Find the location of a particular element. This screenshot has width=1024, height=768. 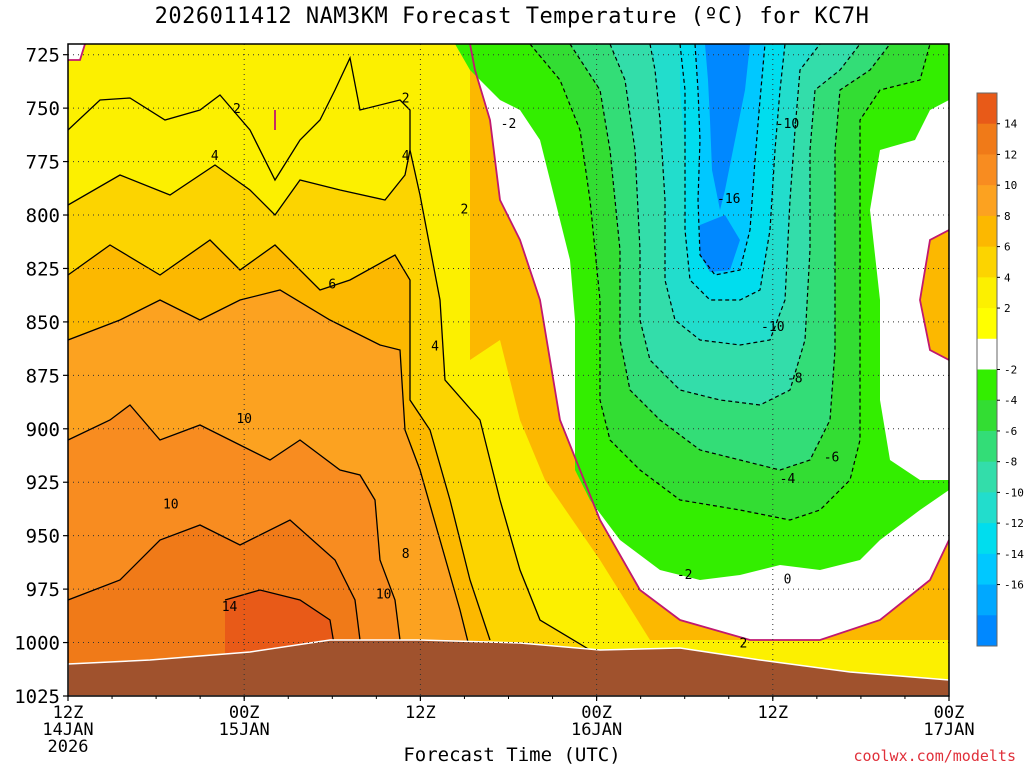

colorbar-label: -8 is located at coordinates (1010, 462).